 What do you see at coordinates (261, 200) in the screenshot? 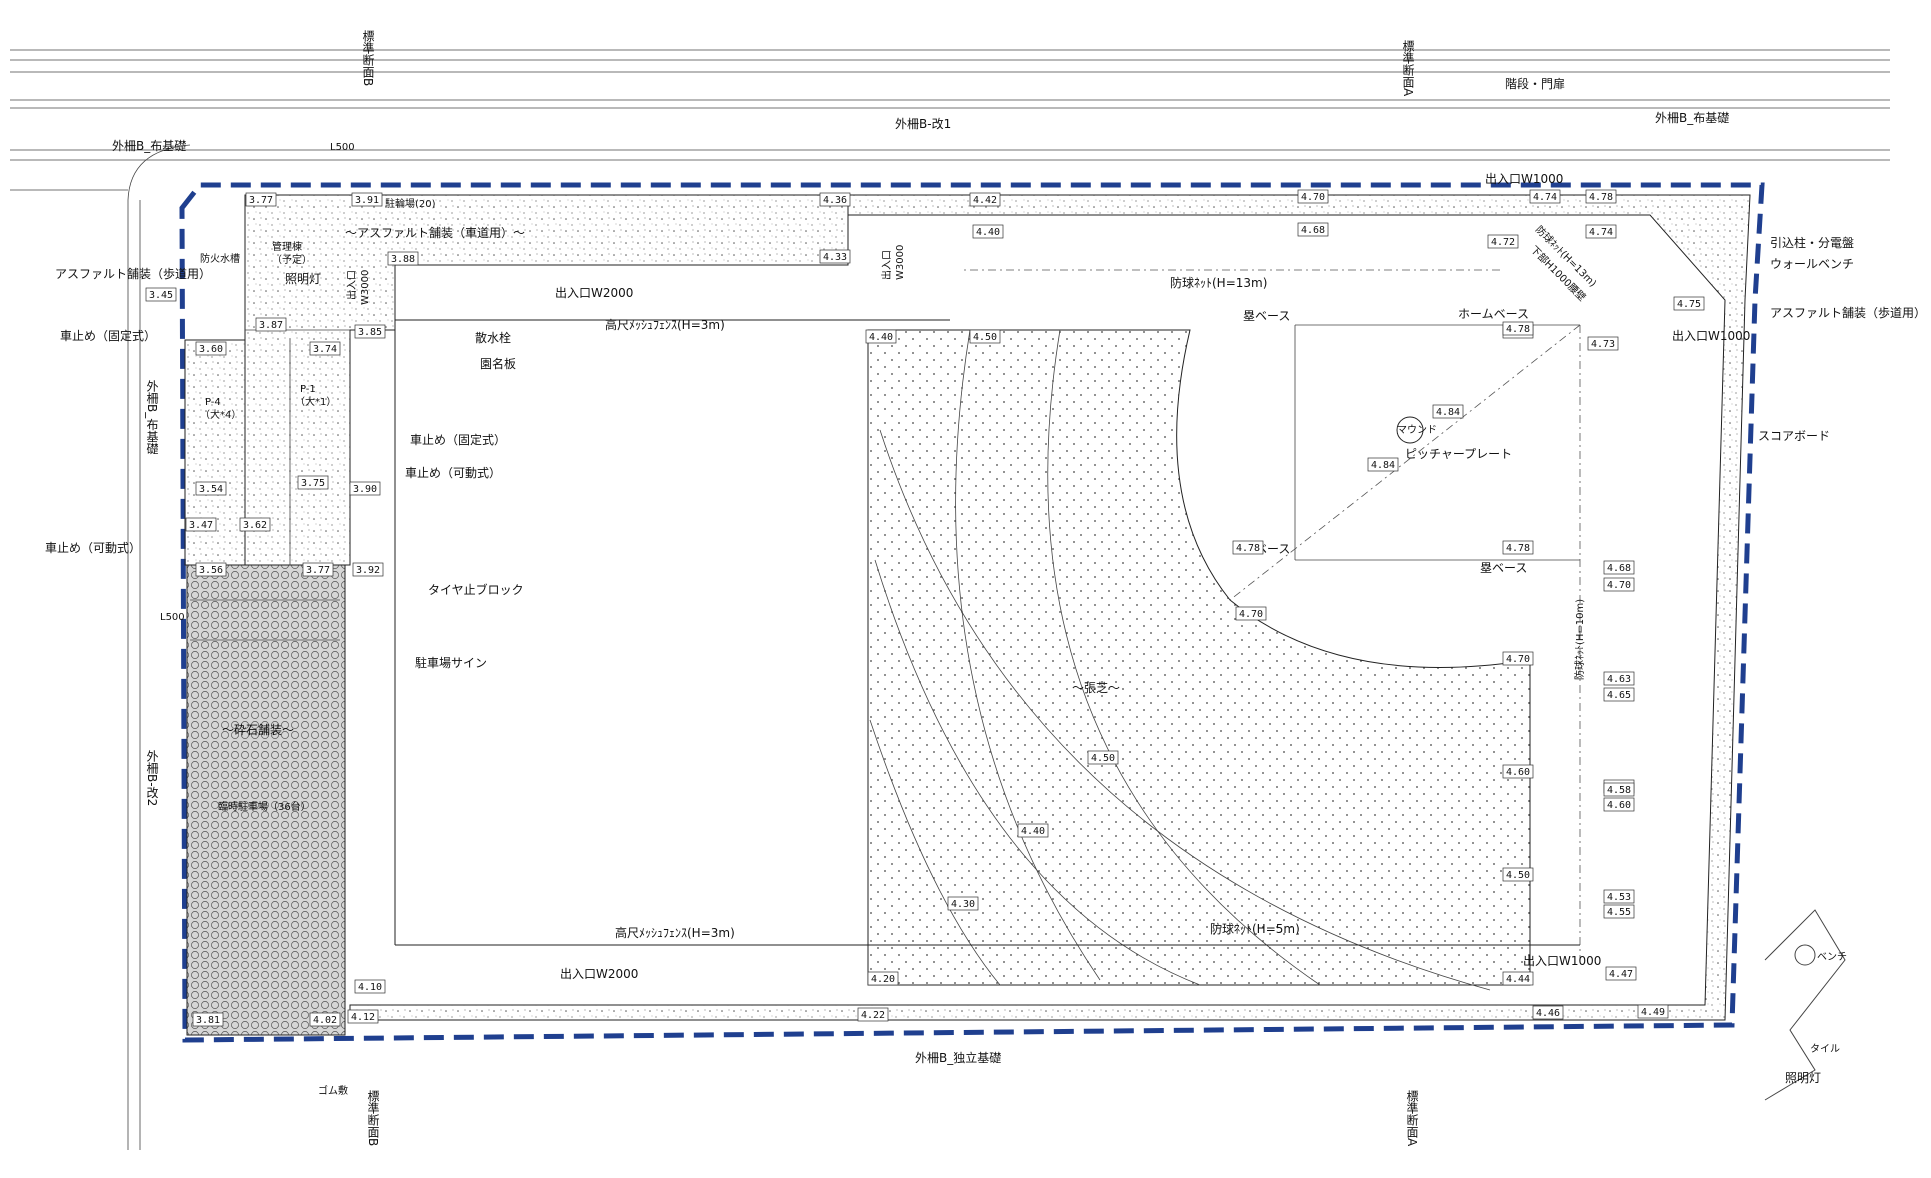
I see `elevation-value: 3.77` at bounding box center [261, 200].